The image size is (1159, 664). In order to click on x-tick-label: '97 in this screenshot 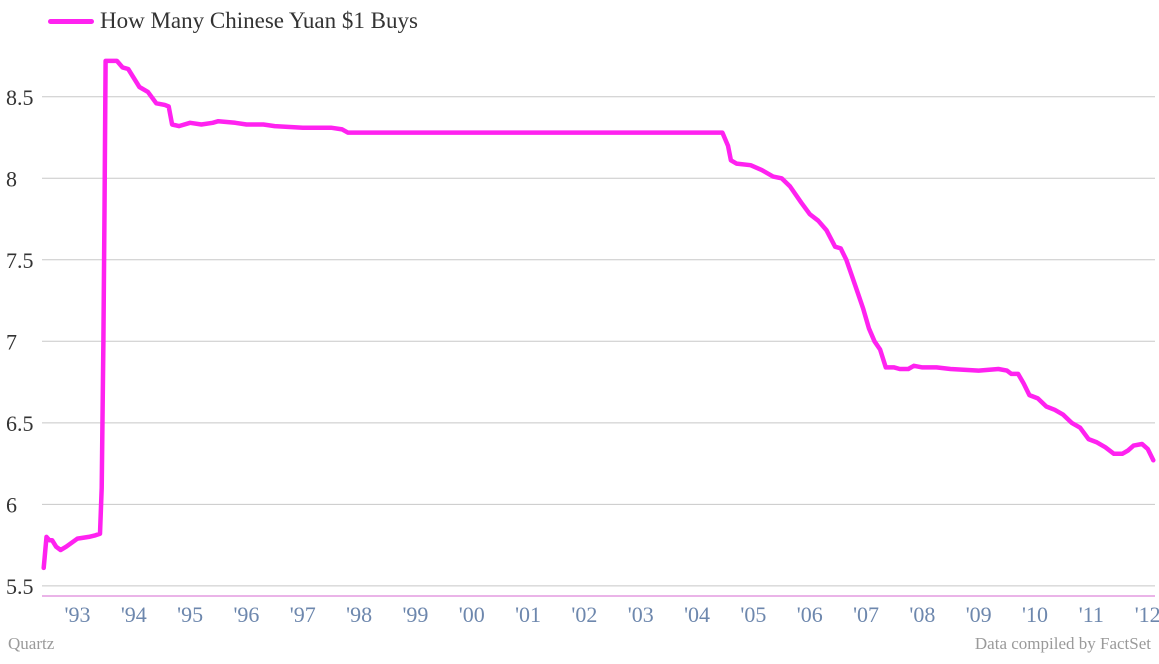, I will do `click(303, 614)`.